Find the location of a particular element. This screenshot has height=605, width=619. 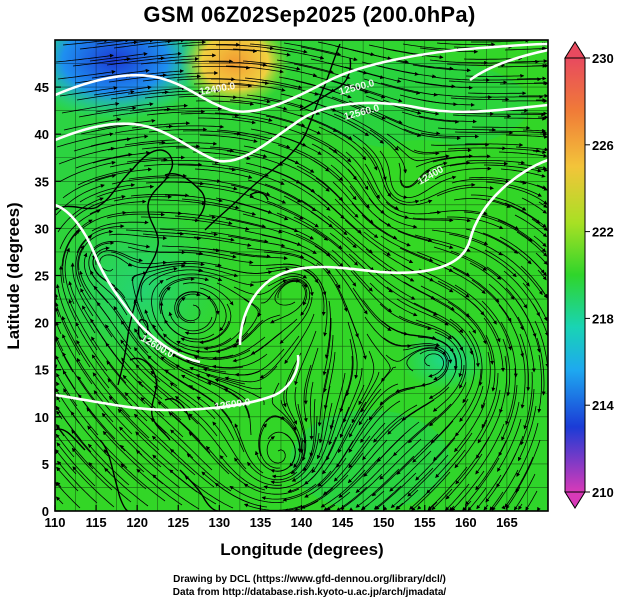

y-tick-label: 20 is located at coordinates (42, 323).